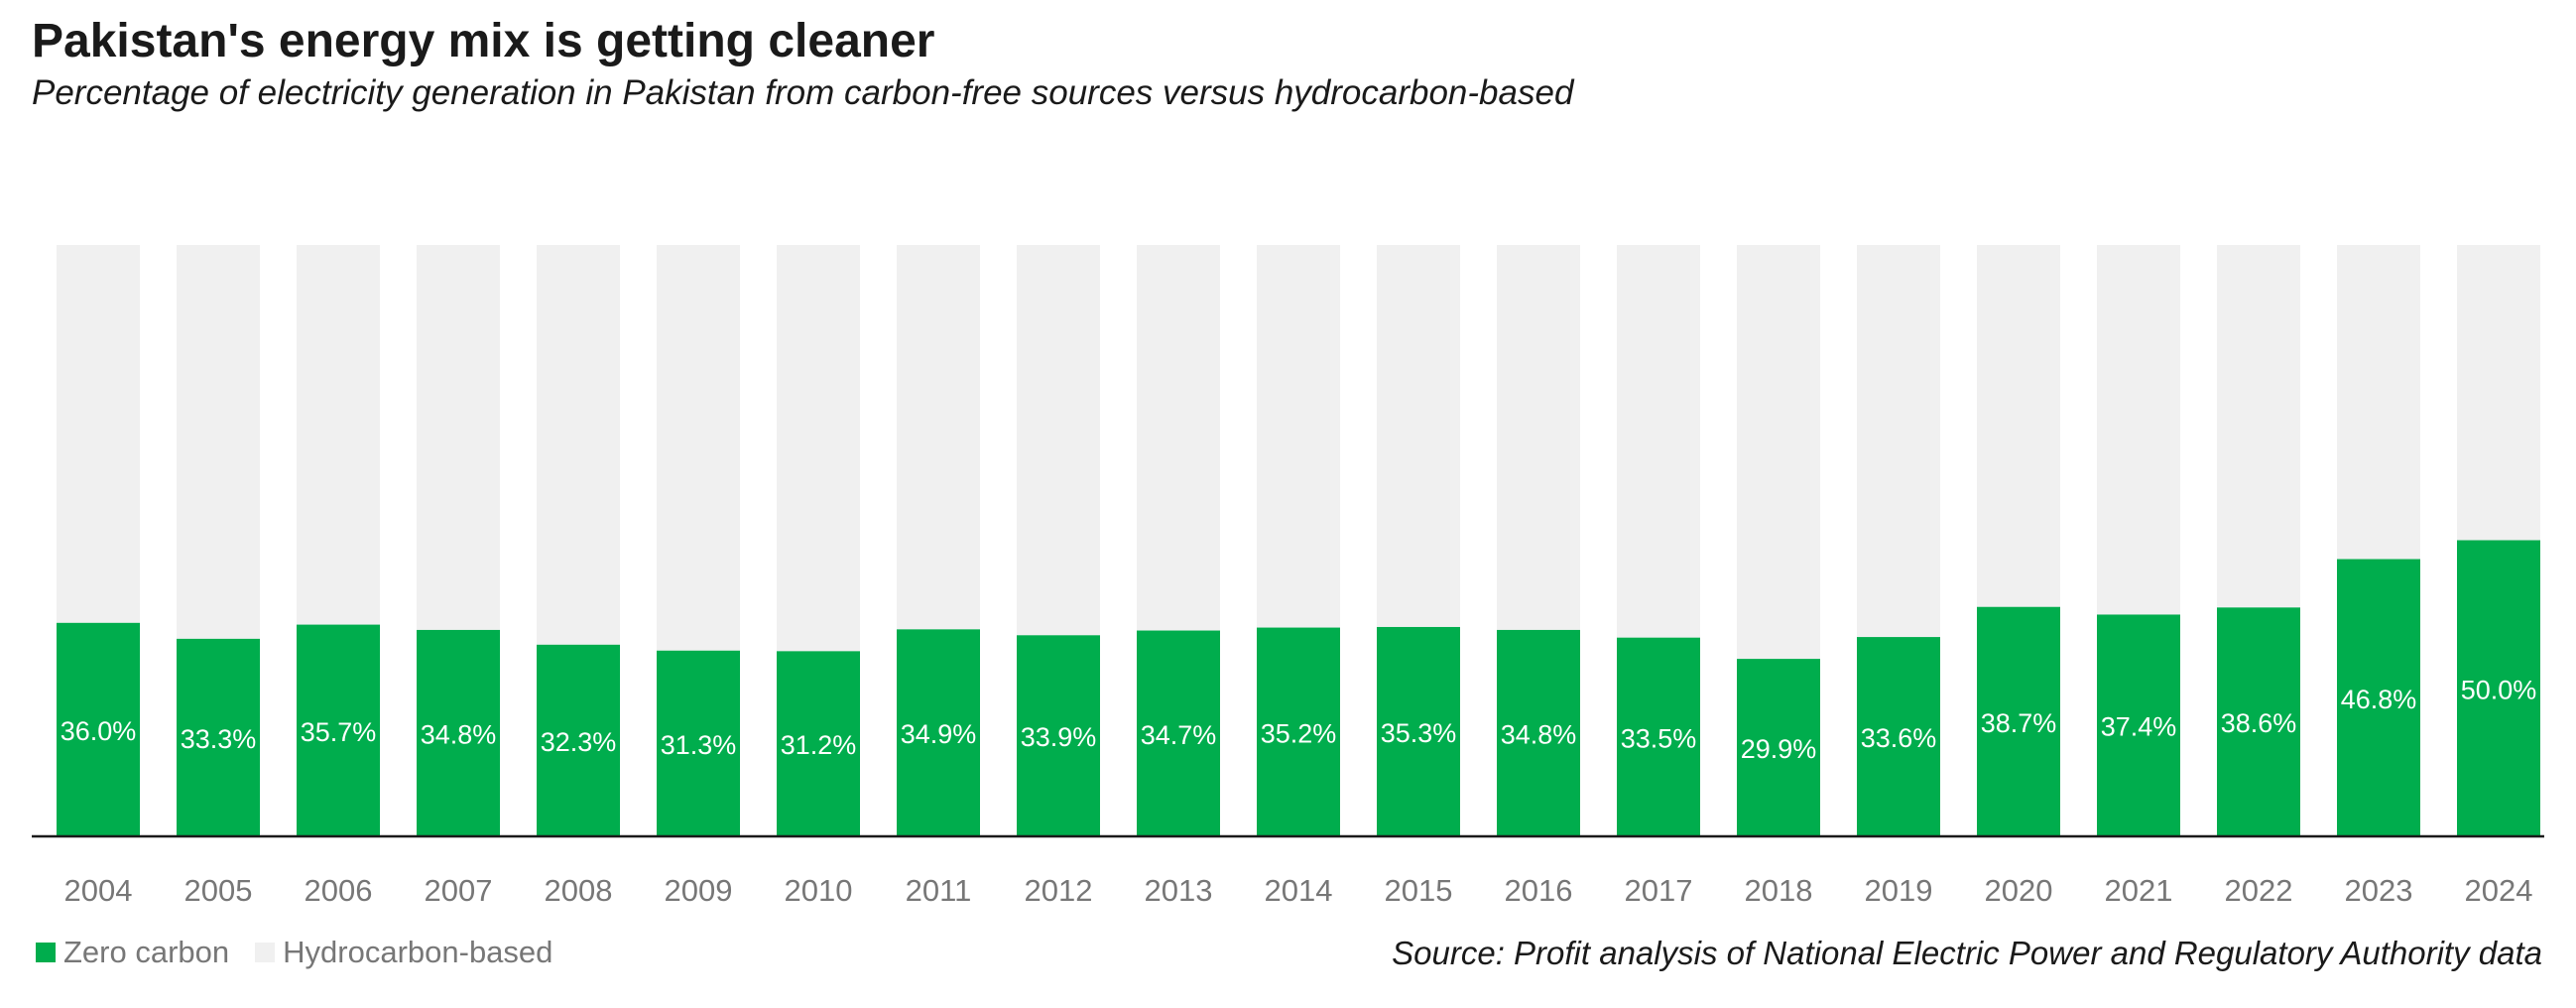 This screenshot has height=1008, width=2576. I want to click on data-label-2013: 34.7%, so click(1179, 735).